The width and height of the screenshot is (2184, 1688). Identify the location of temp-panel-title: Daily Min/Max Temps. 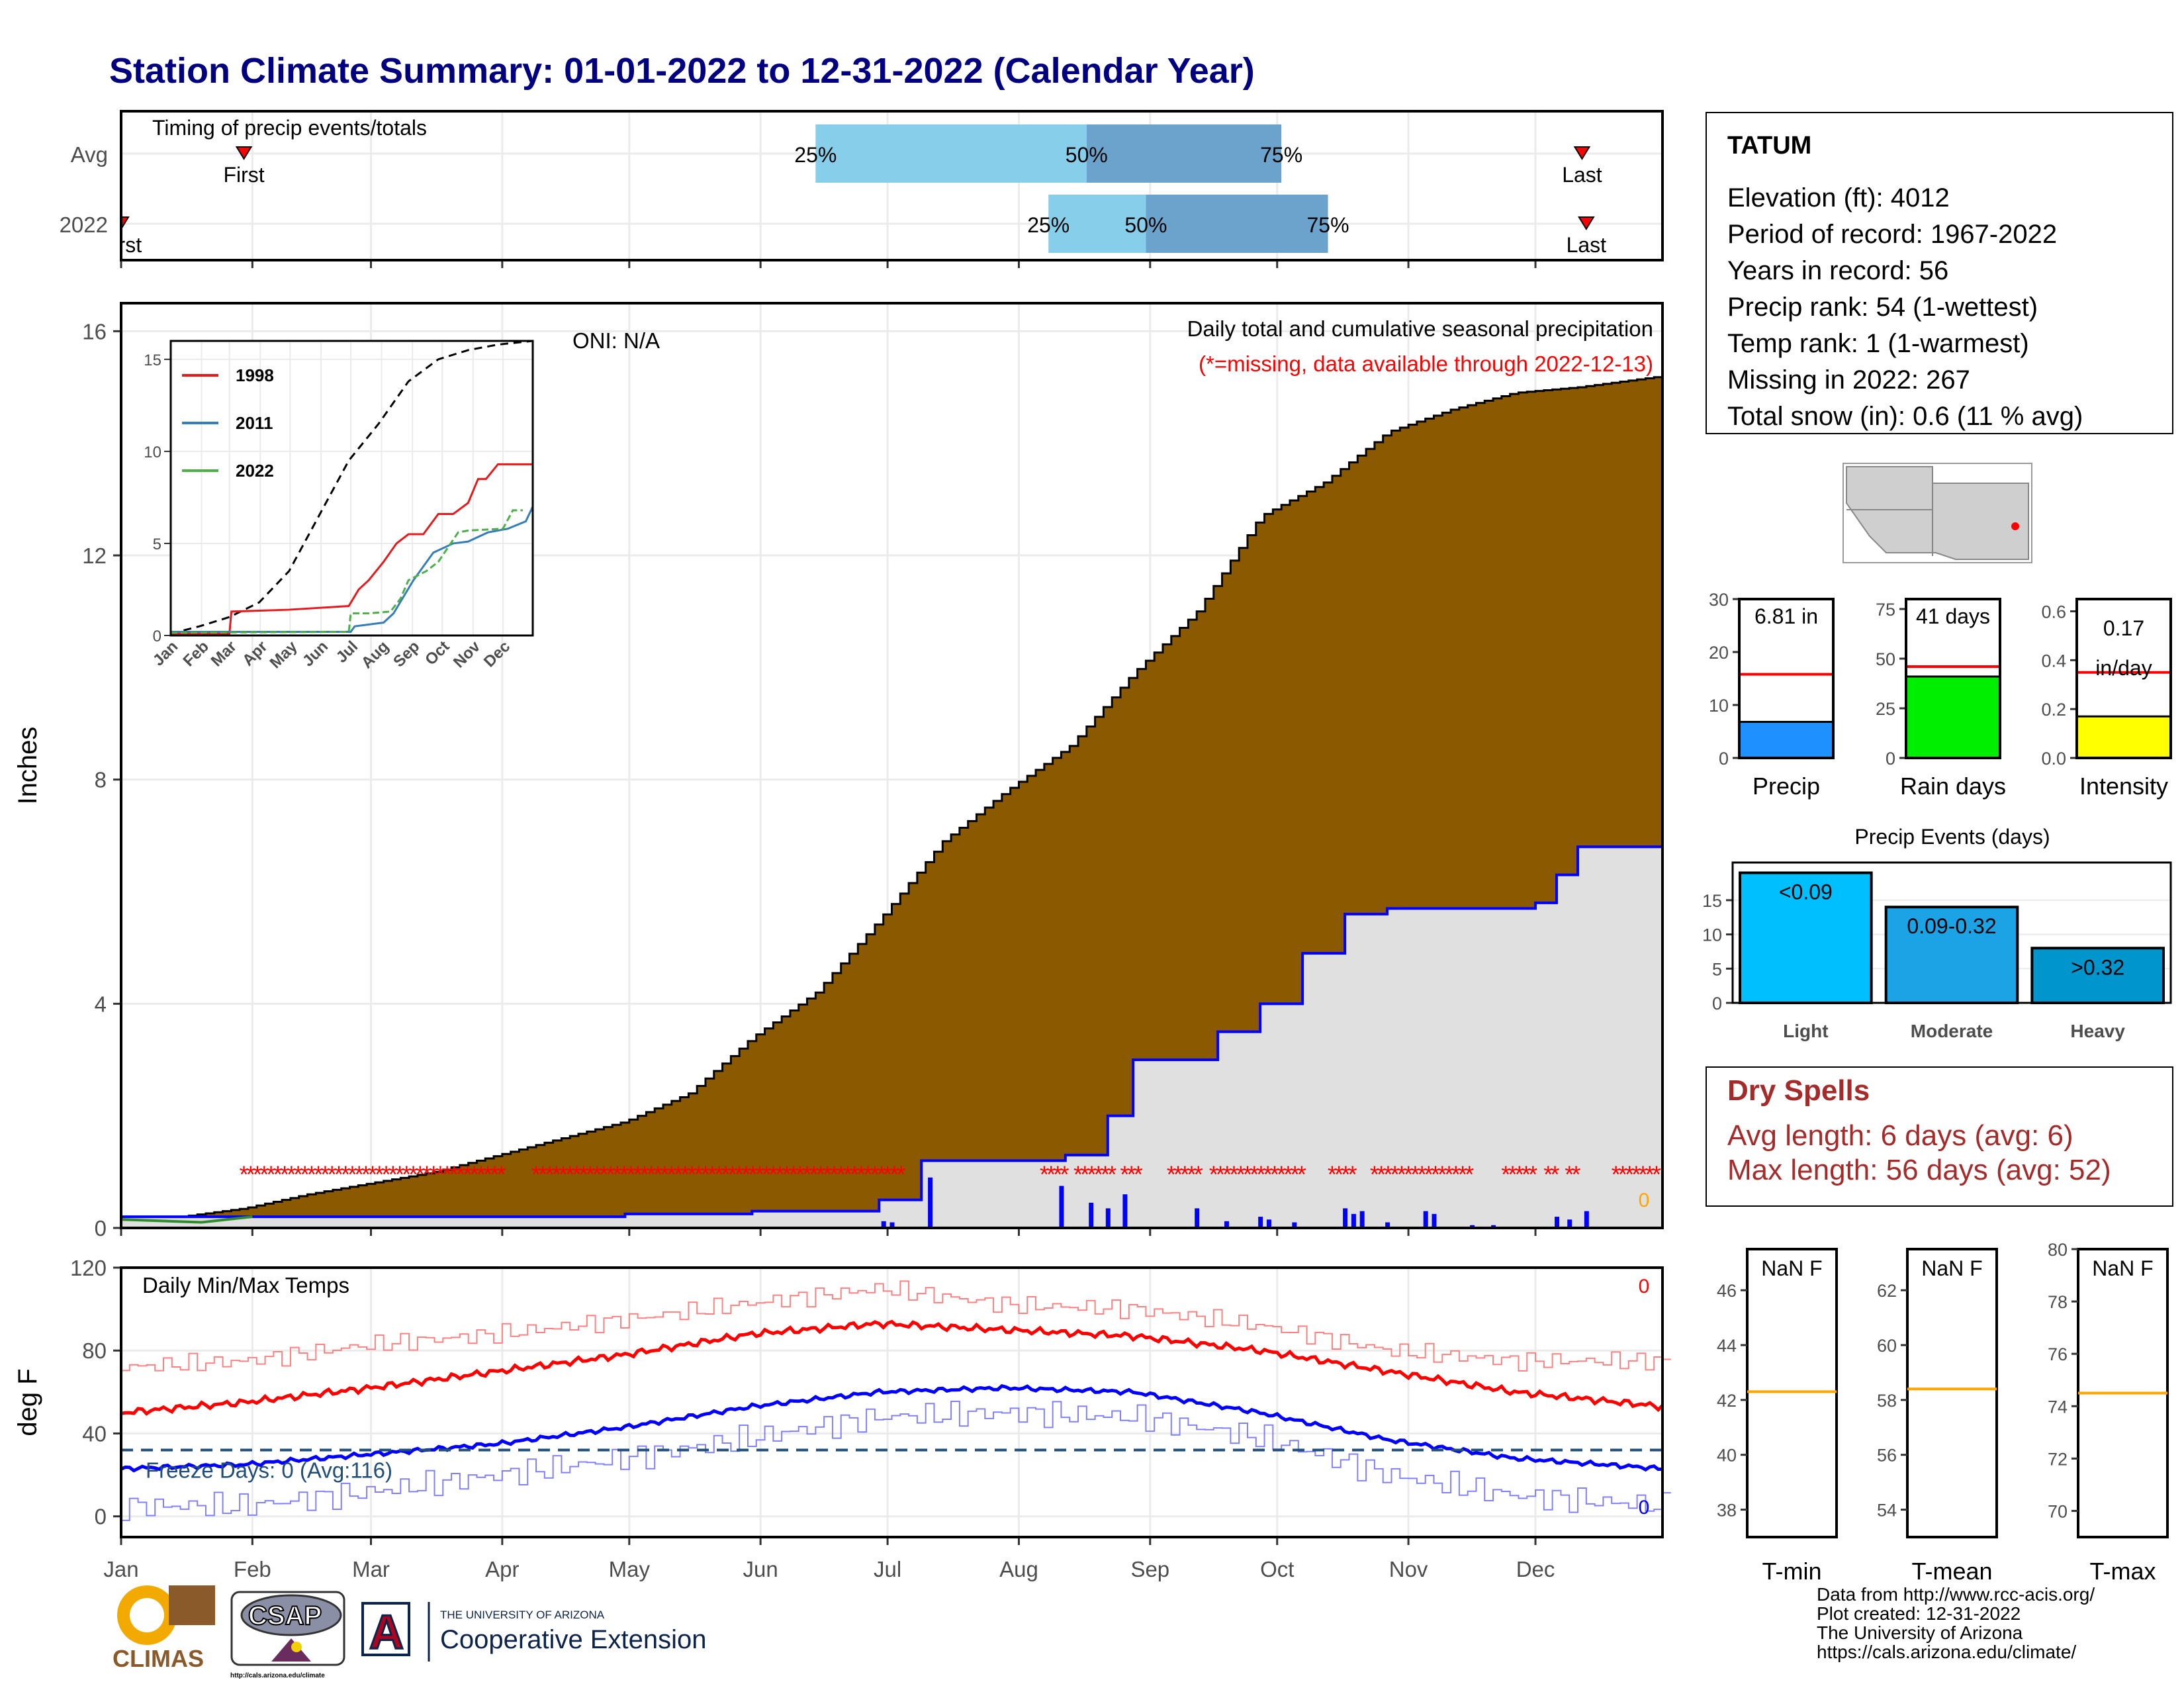
(245, 1285).